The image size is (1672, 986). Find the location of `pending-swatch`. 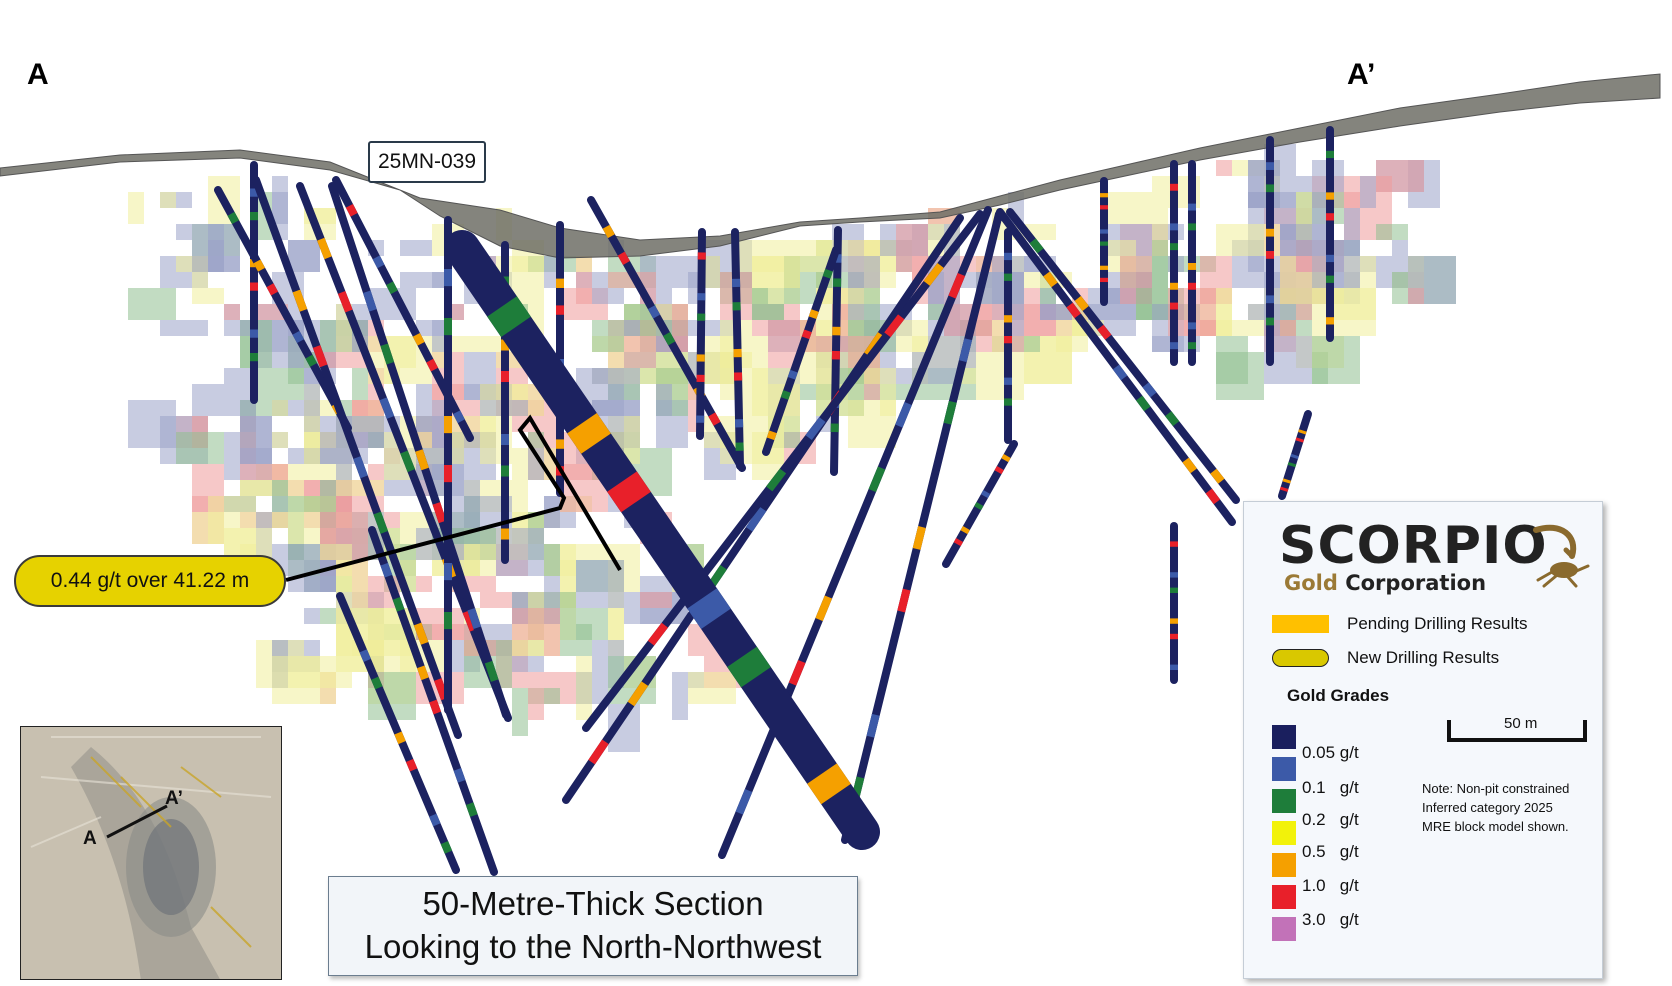

pending-swatch is located at coordinates (1300, 624).